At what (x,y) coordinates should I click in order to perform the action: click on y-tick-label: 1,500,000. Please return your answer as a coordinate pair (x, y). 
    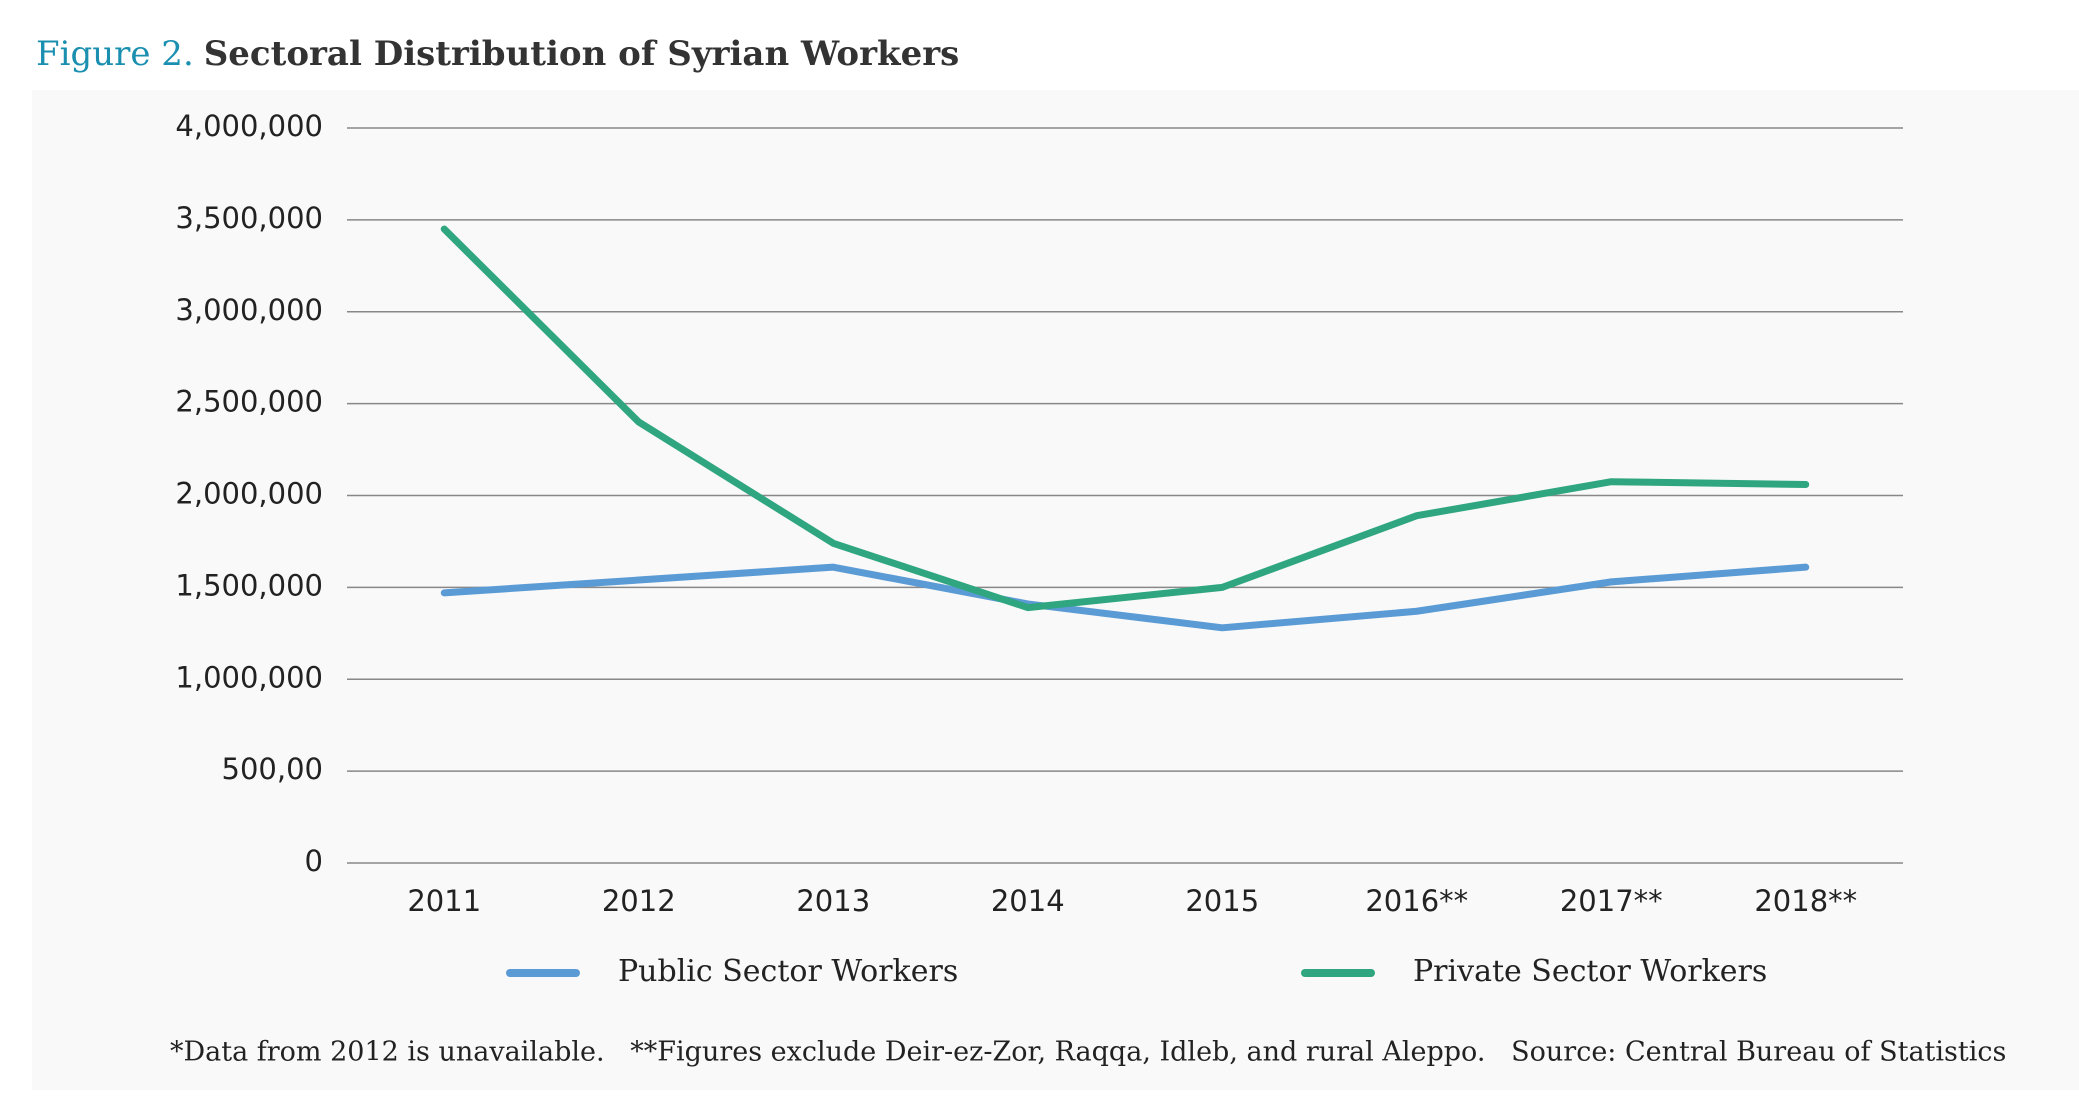
    Looking at the image, I should click on (249, 585).